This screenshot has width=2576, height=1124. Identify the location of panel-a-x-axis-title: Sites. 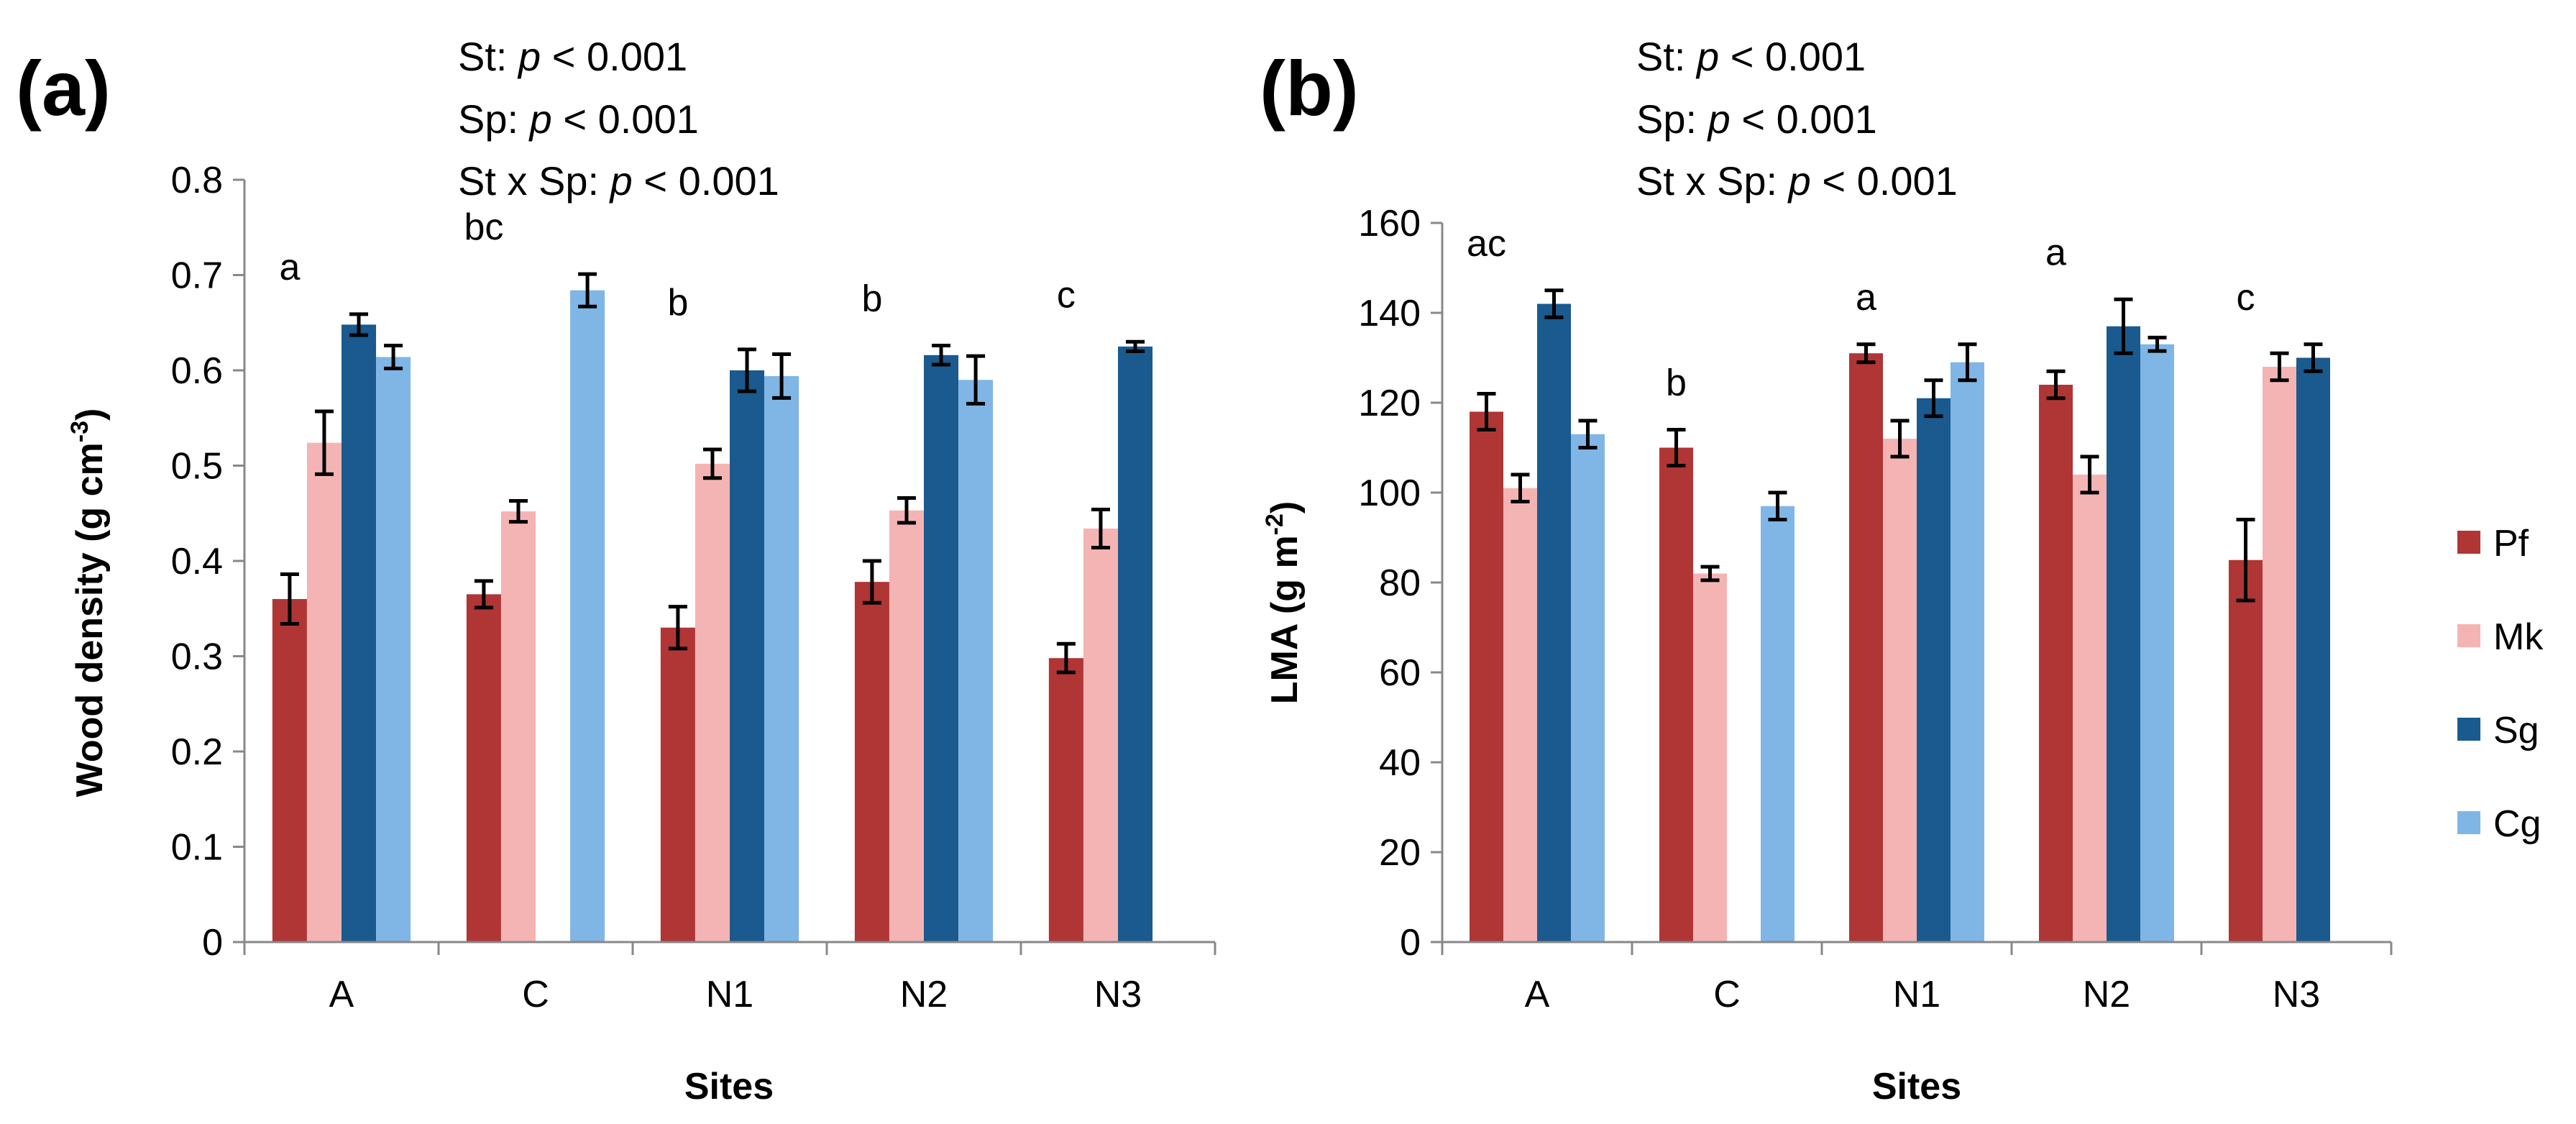
(729, 1086).